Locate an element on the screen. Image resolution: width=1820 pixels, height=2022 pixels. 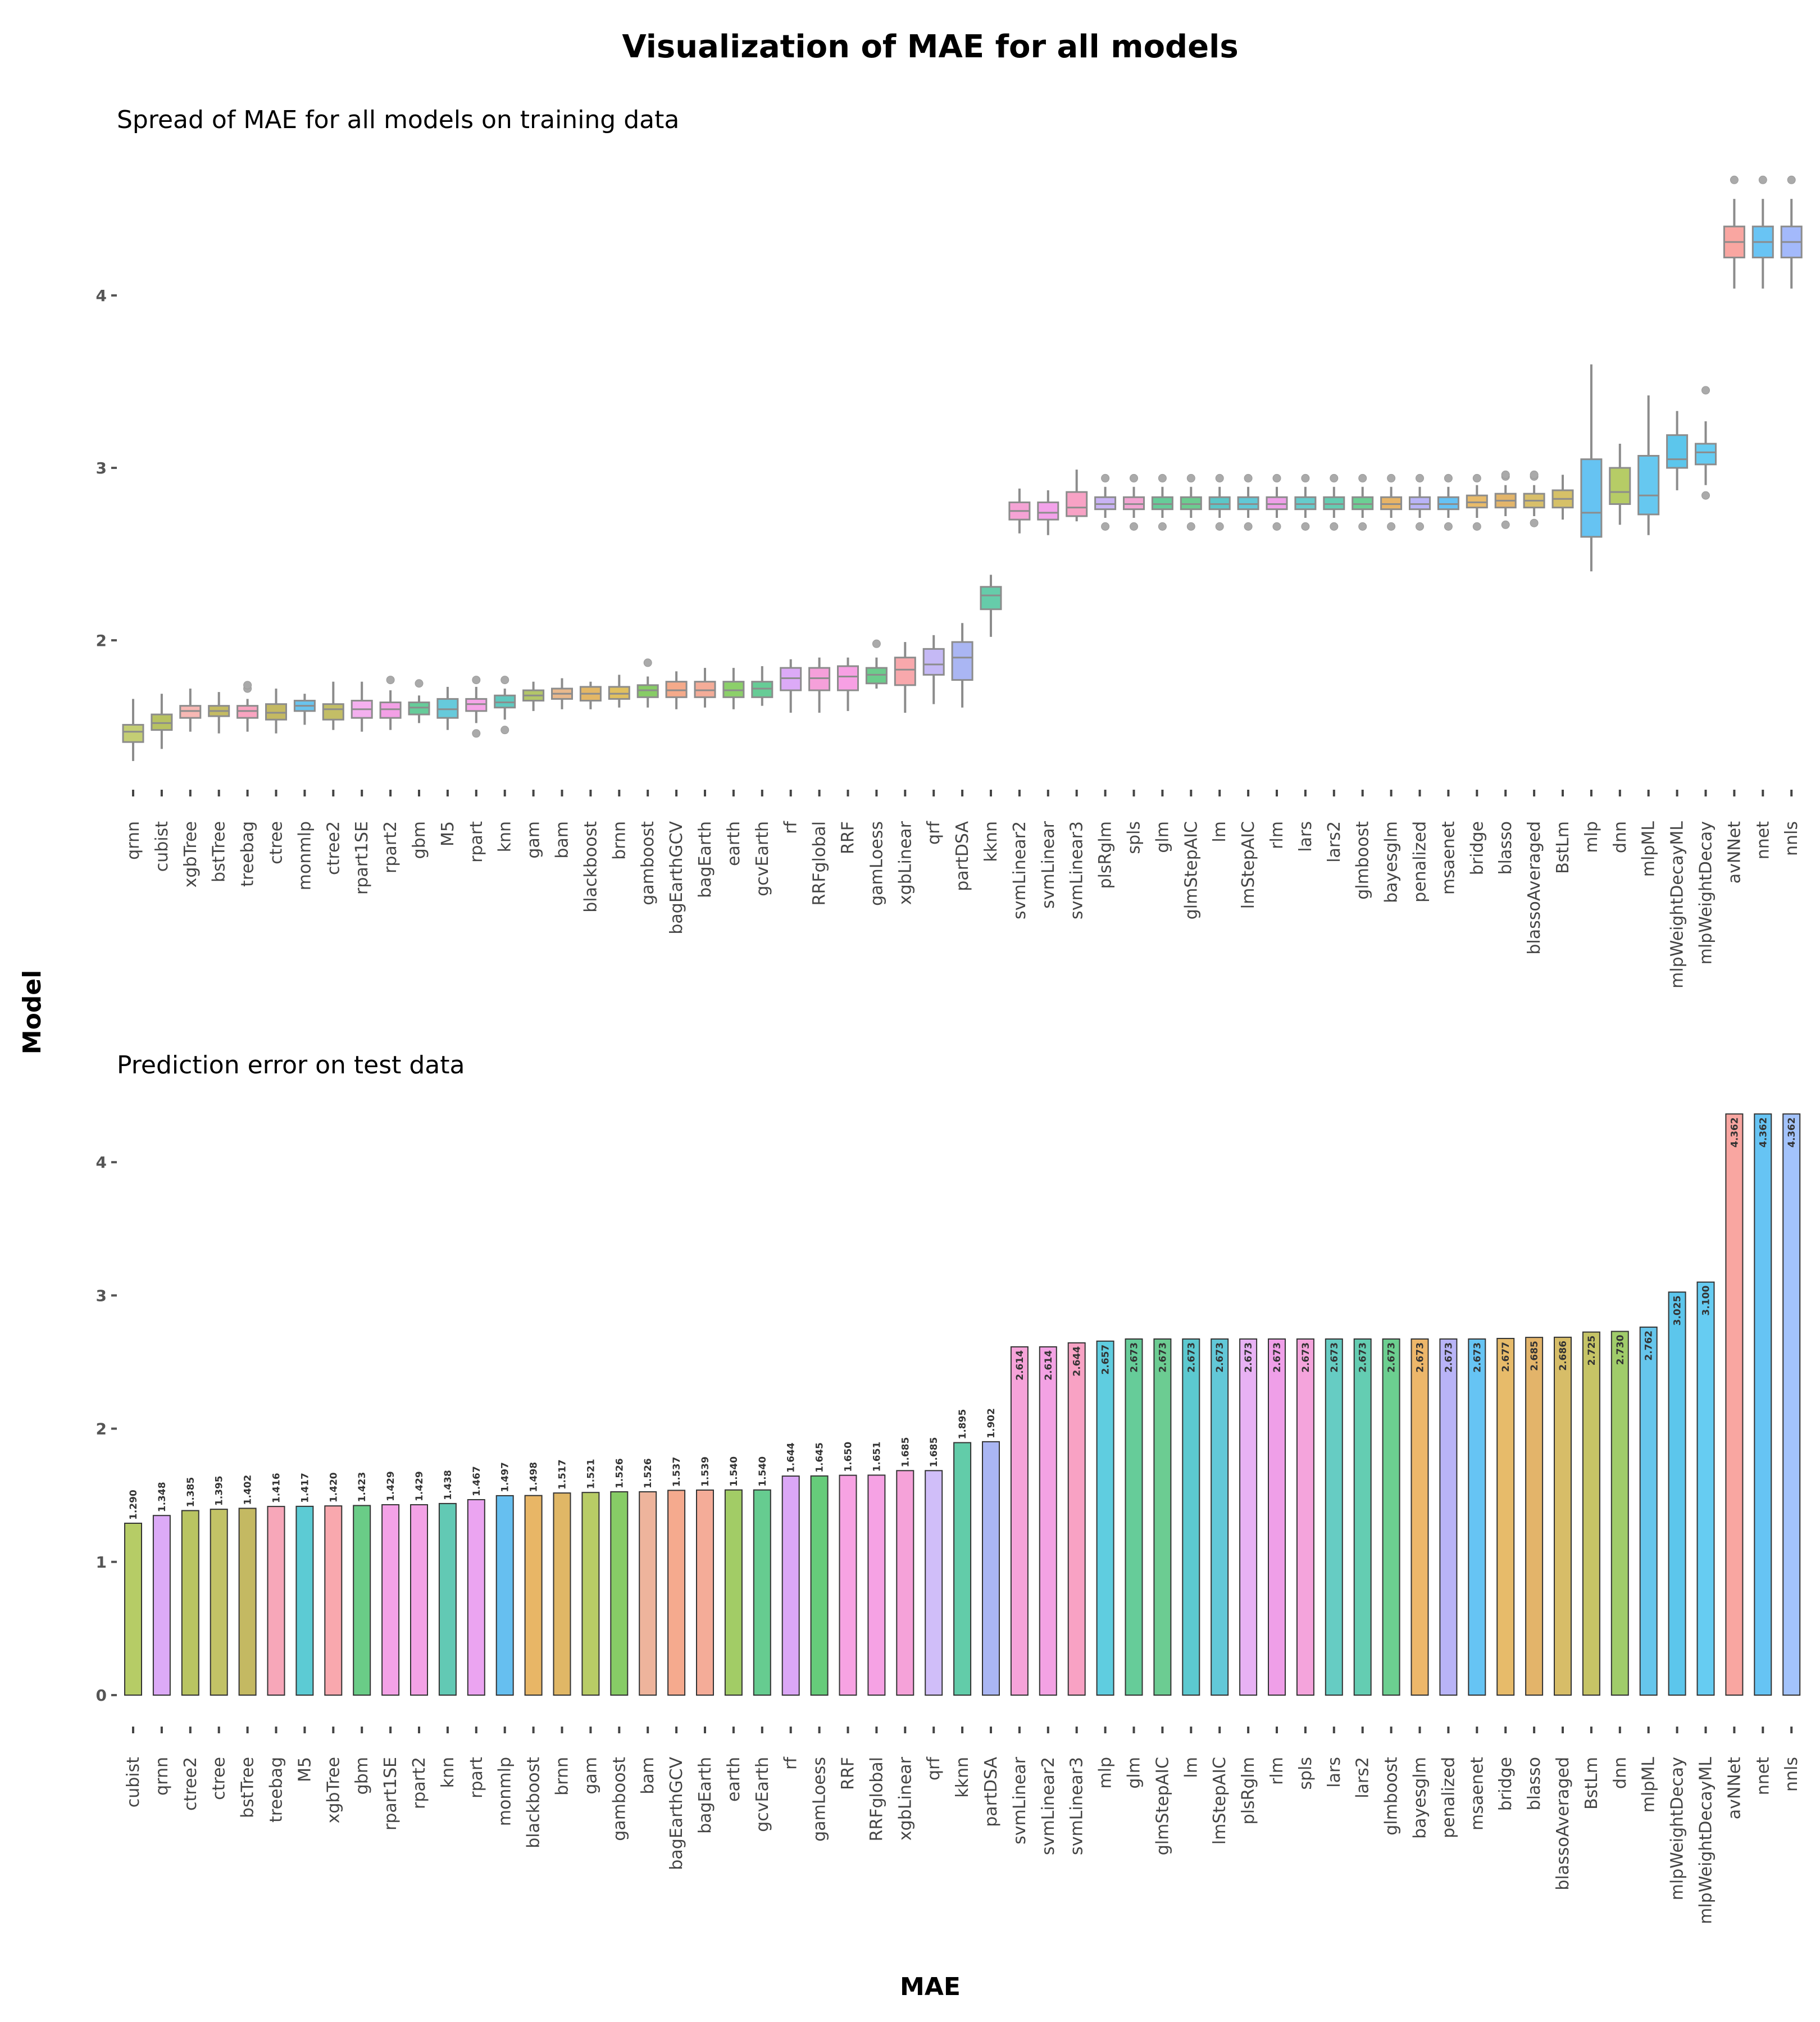
top-box-gbm is located at coordinates (419, 701).